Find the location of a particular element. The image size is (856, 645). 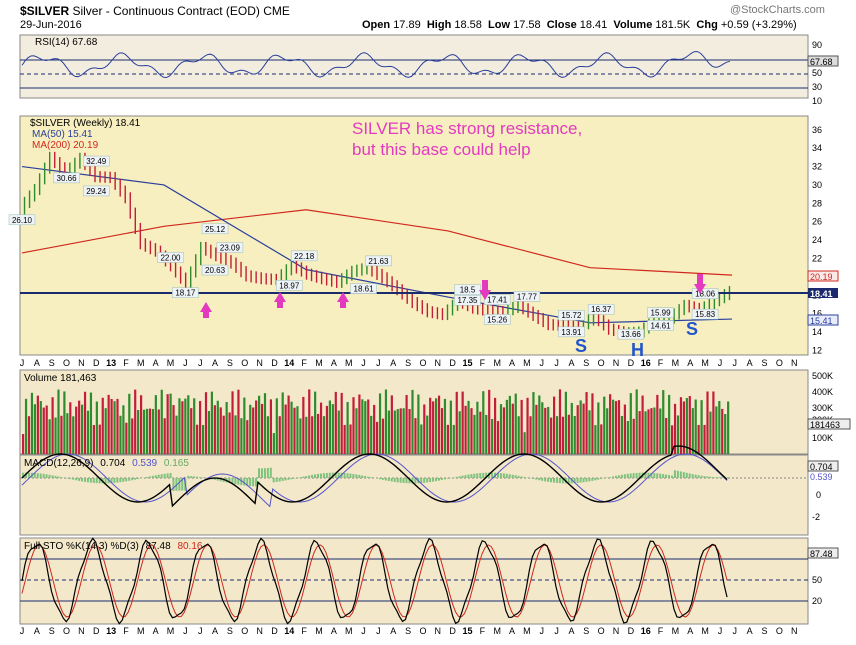

price-label-text: 18.17 is located at coordinates (185, 293).